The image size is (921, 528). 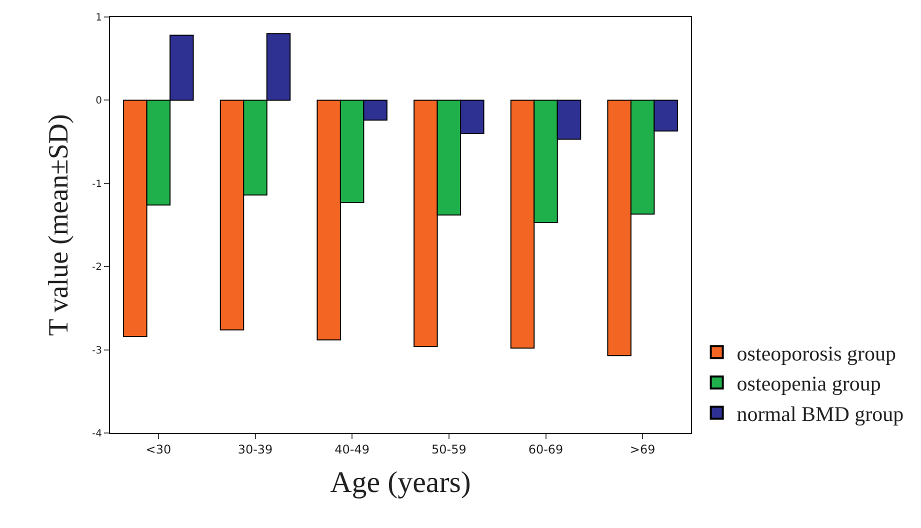 I want to click on x-axis-title: Age (years), so click(x=400, y=482).